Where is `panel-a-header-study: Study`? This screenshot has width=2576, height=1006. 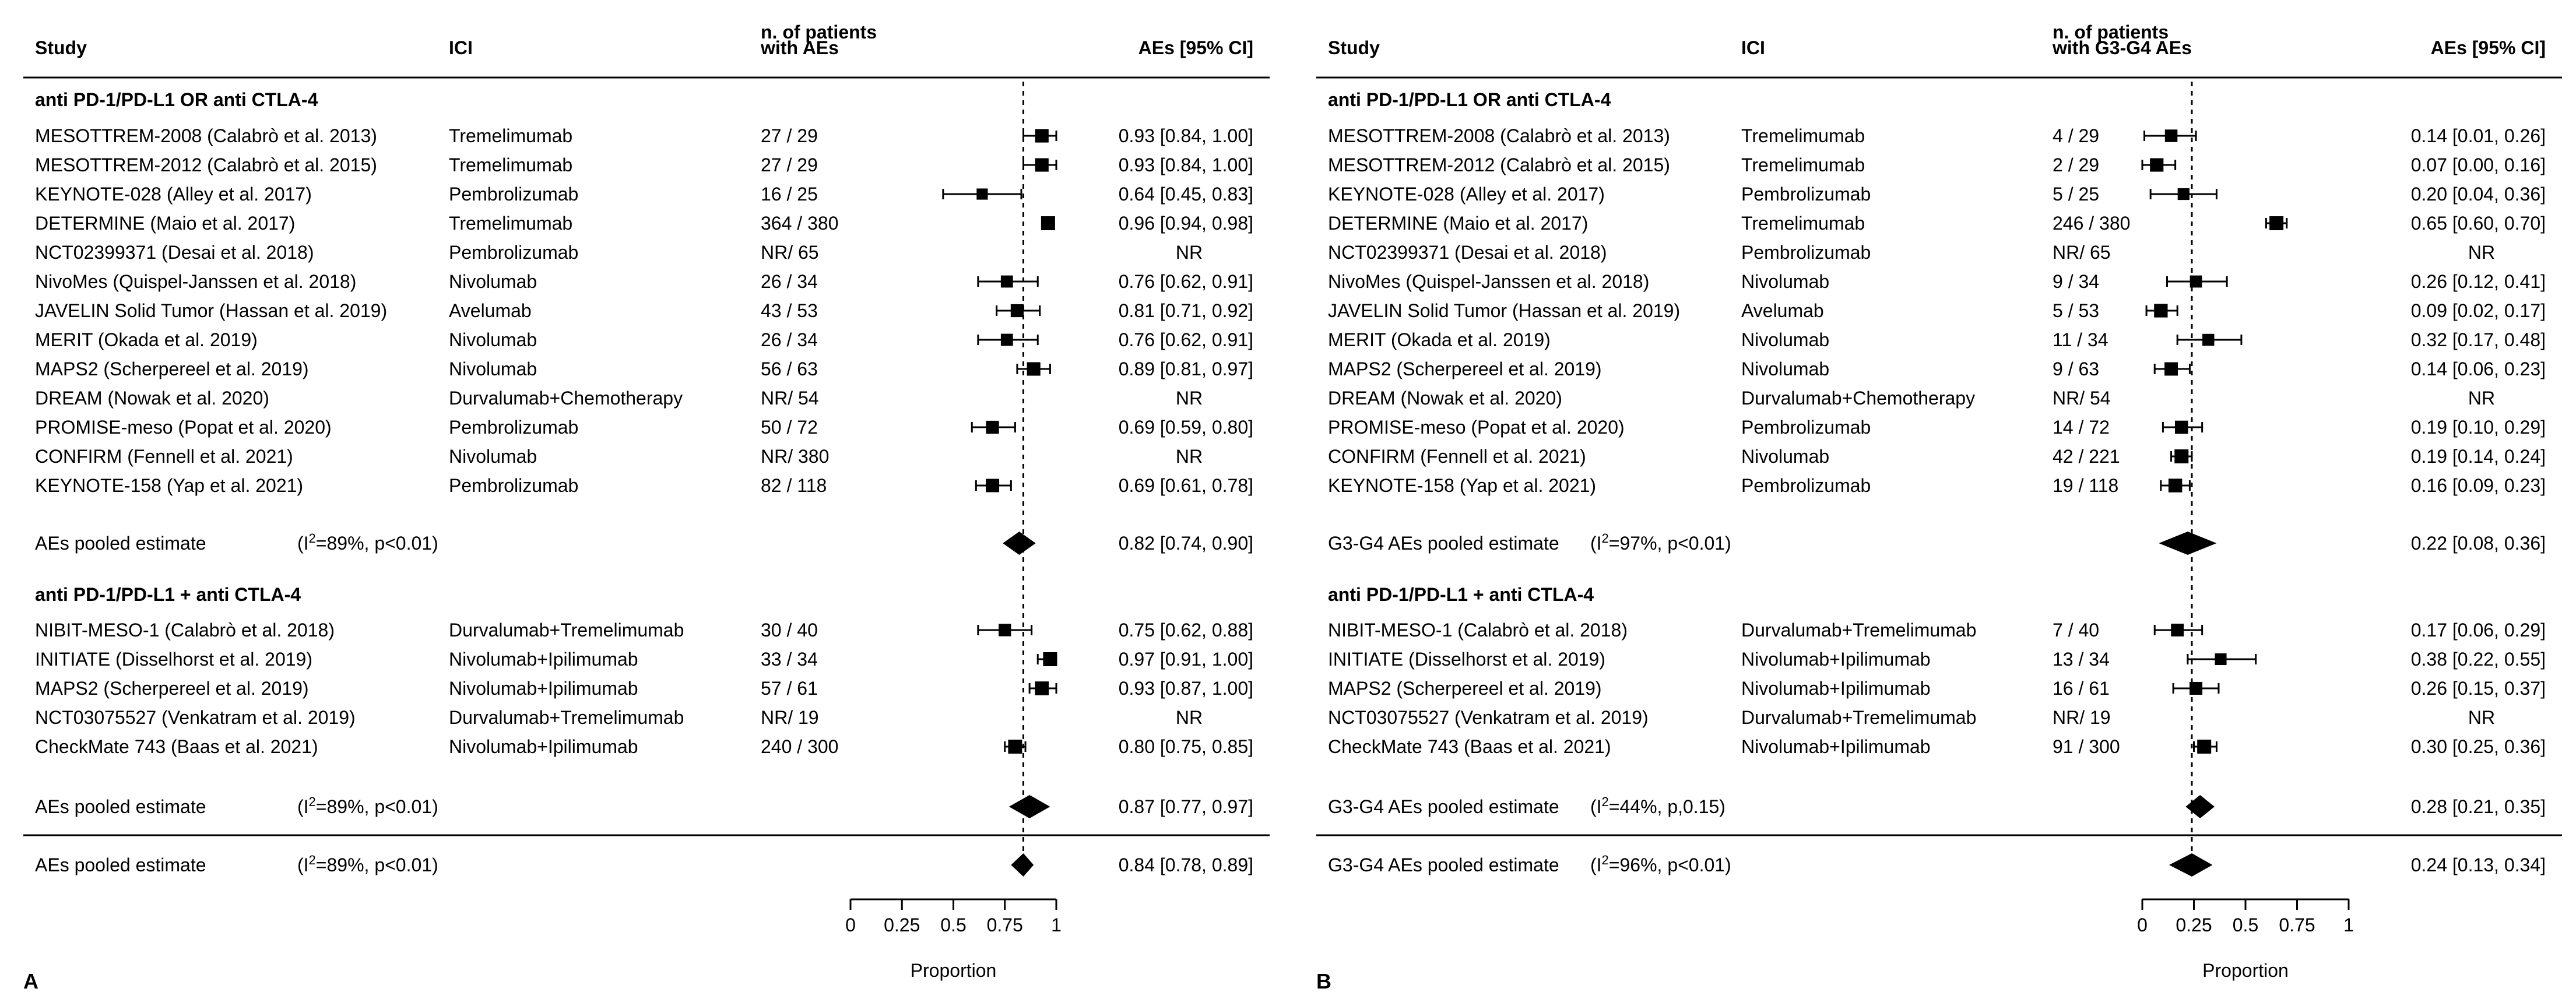 panel-a-header-study: Study is located at coordinates (61, 48).